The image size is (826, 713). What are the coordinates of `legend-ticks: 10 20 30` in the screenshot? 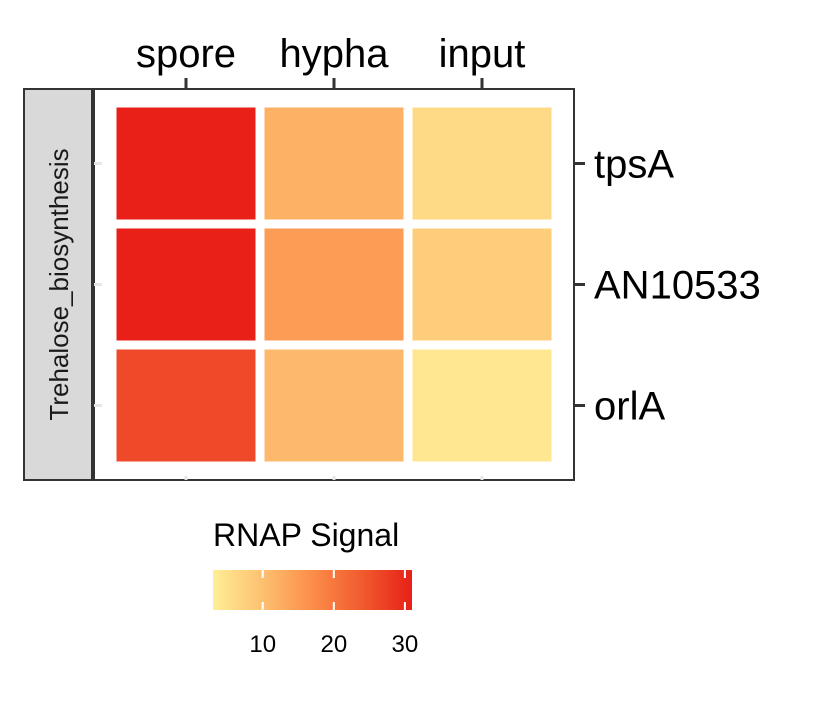 It's located at (333, 614).